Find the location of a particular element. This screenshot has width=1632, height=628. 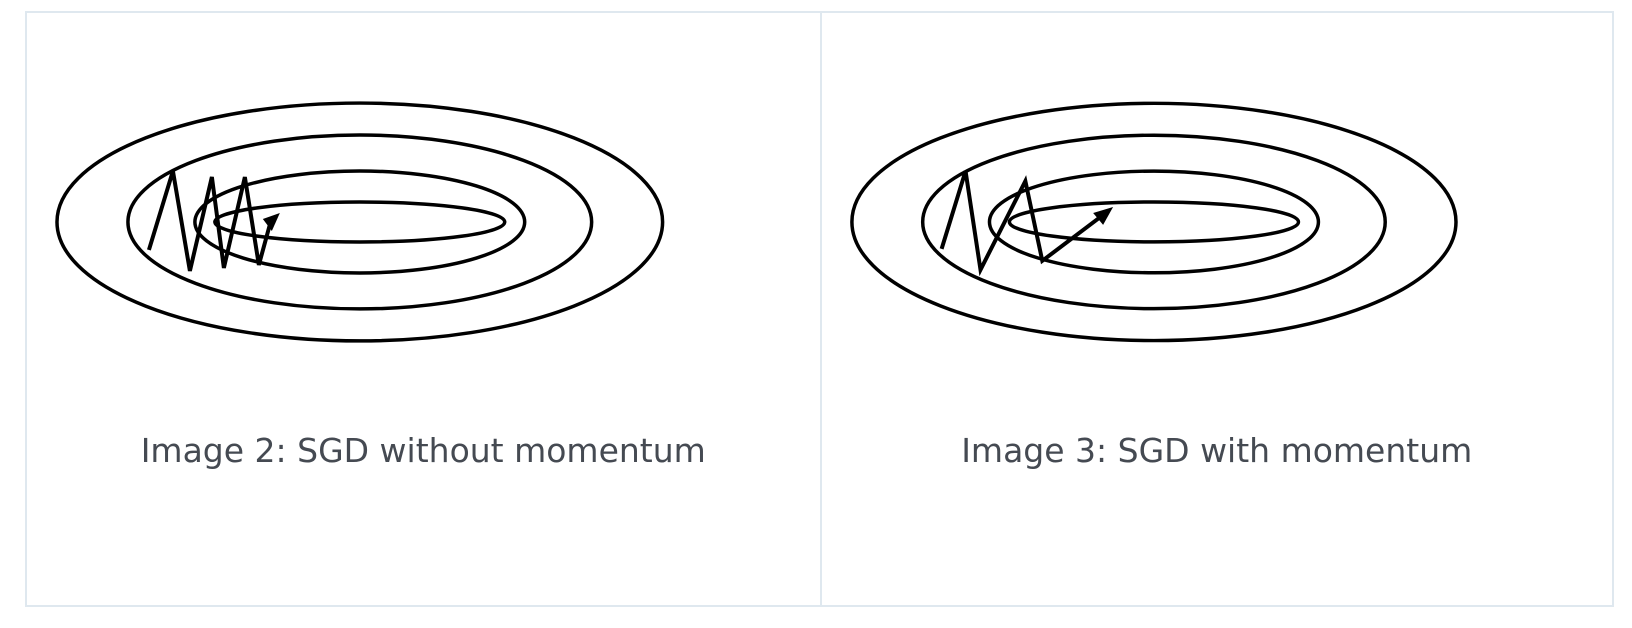

sgd-with-momentum-diagram is located at coordinates (1153, 222).